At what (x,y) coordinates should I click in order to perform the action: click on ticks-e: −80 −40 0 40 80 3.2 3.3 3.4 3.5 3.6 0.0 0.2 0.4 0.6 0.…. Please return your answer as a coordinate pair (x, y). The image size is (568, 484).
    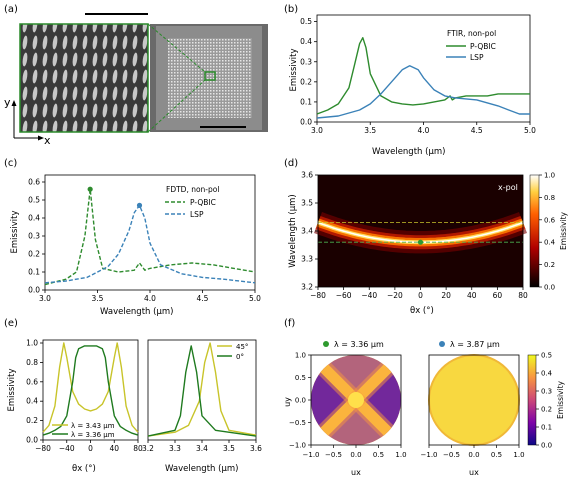
    Looking at the image, I should click on (144, 396).